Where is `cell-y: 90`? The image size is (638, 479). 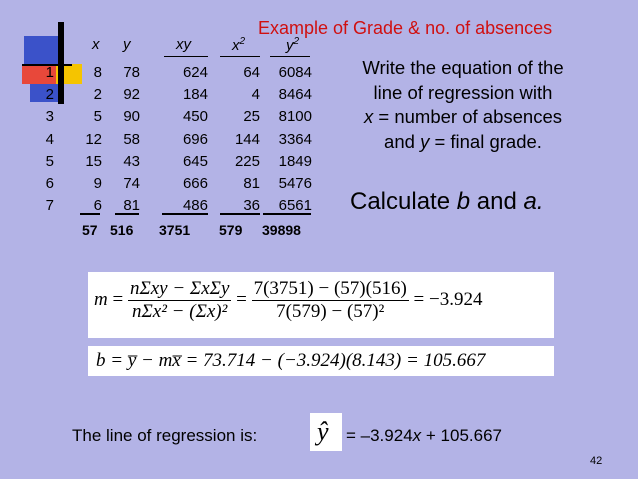
cell-y: 90 is located at coordinates (131, 117).